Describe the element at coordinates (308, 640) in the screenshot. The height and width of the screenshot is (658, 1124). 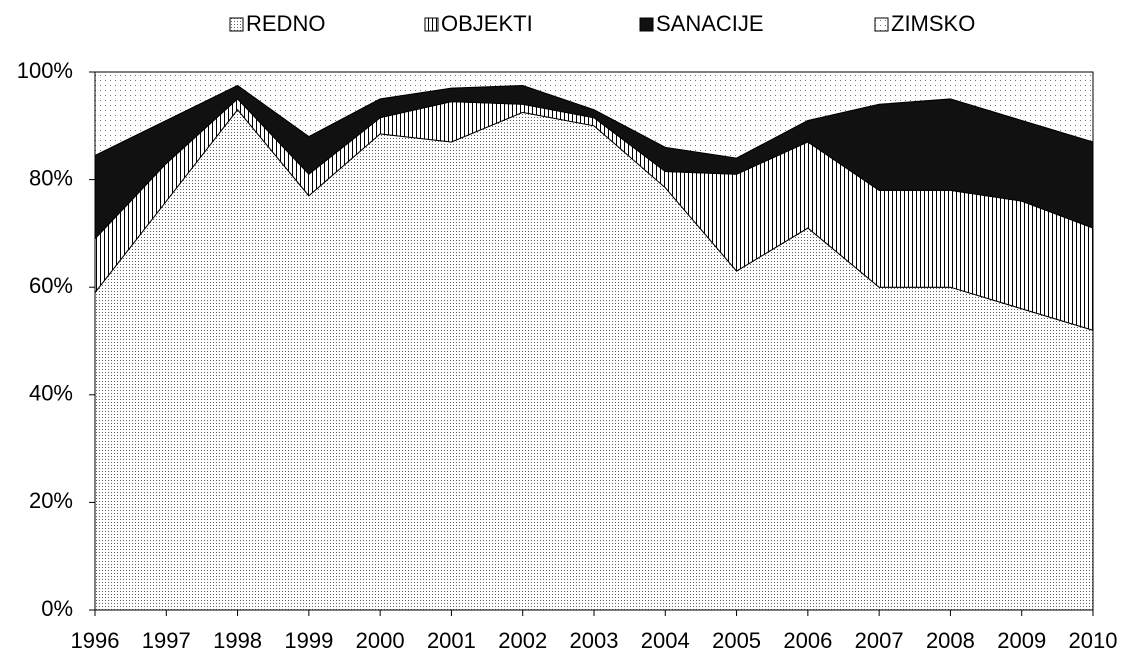
I see `x-tick-label: 1999` at that location.